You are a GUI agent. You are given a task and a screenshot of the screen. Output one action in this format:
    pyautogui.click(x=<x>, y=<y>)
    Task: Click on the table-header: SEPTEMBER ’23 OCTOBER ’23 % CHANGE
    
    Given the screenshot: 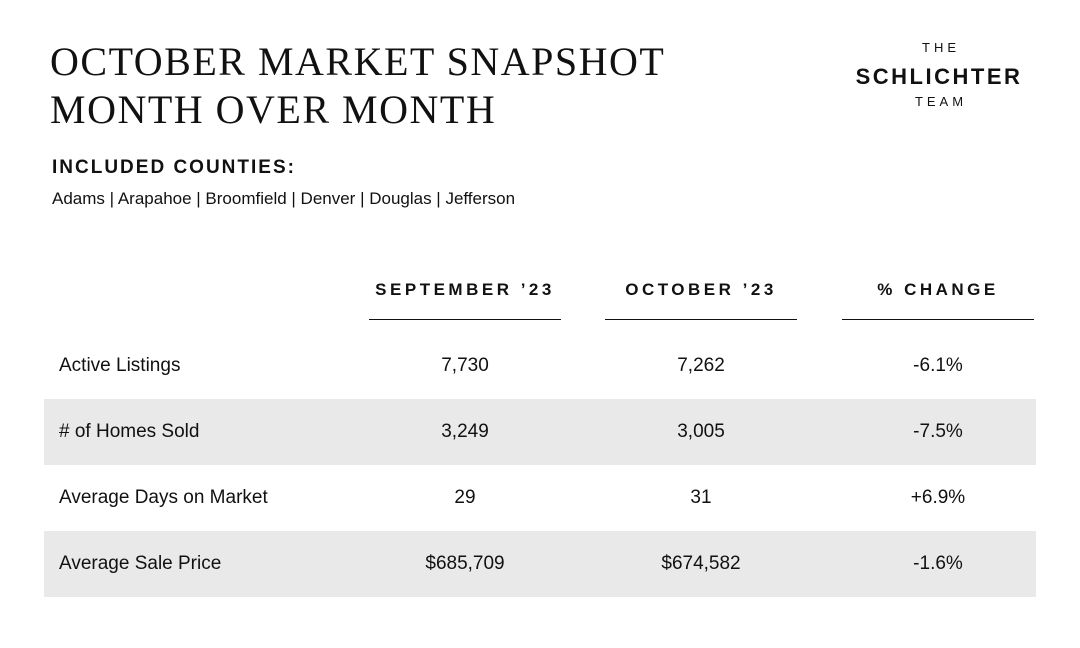 What is the action you would take?
    pyautogui.click(x=540, y=300)
    